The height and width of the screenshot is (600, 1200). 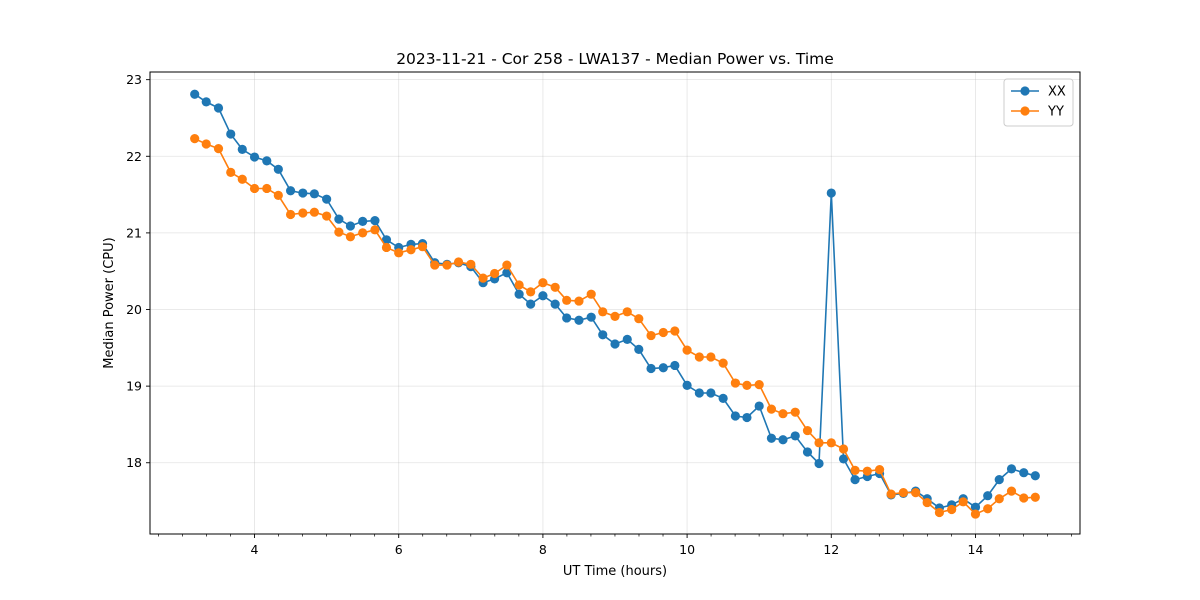 I want to click on y-tick-label: 20, so click(x=134, y=309).